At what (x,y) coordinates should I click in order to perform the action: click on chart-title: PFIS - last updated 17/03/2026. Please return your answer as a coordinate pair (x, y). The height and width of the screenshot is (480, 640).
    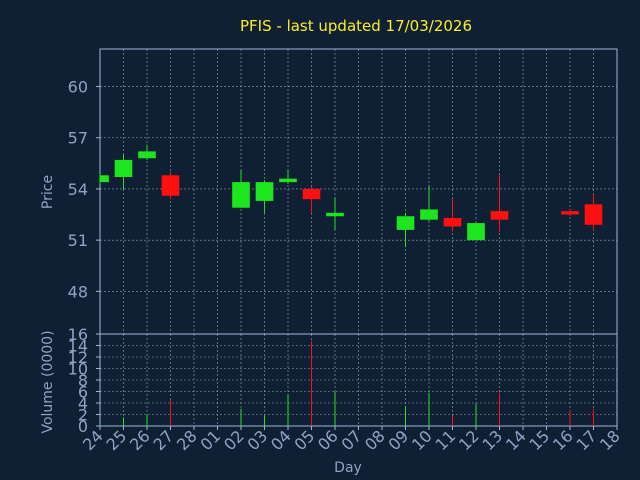
    Looking at the image, I should click on (356, 26).